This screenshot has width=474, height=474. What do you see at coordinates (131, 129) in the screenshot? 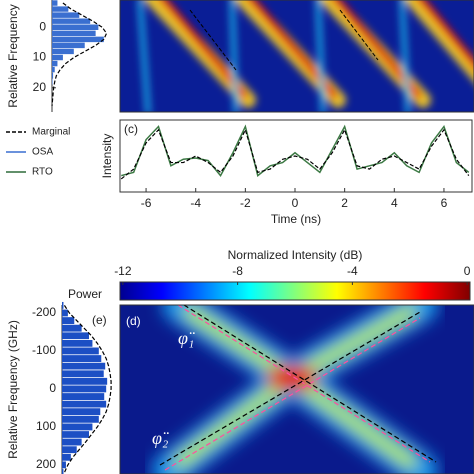
I see `panel-label: (c)` at bounding box center [131, 129].